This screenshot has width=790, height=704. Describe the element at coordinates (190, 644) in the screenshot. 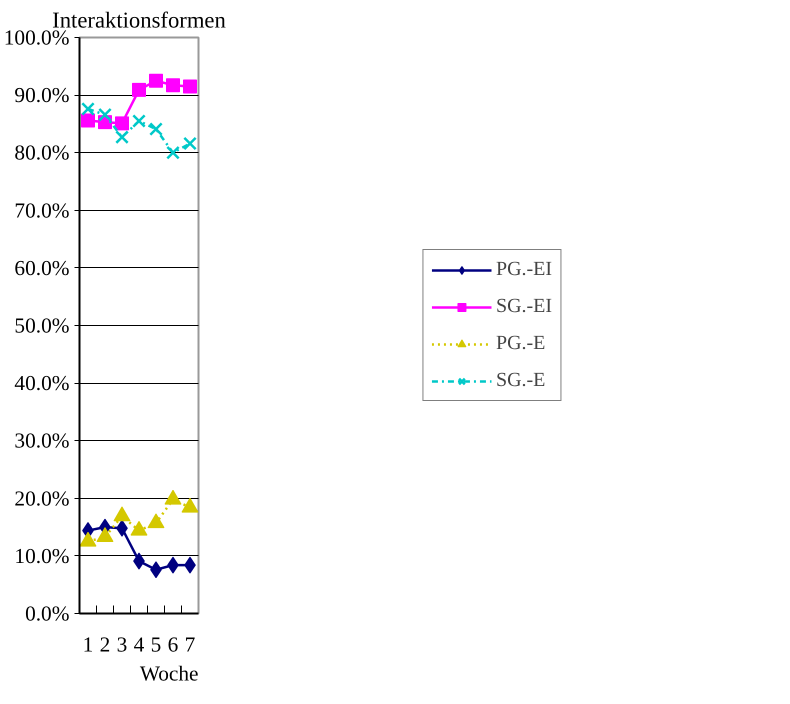

I see `x-tick-label: 7` at that location.